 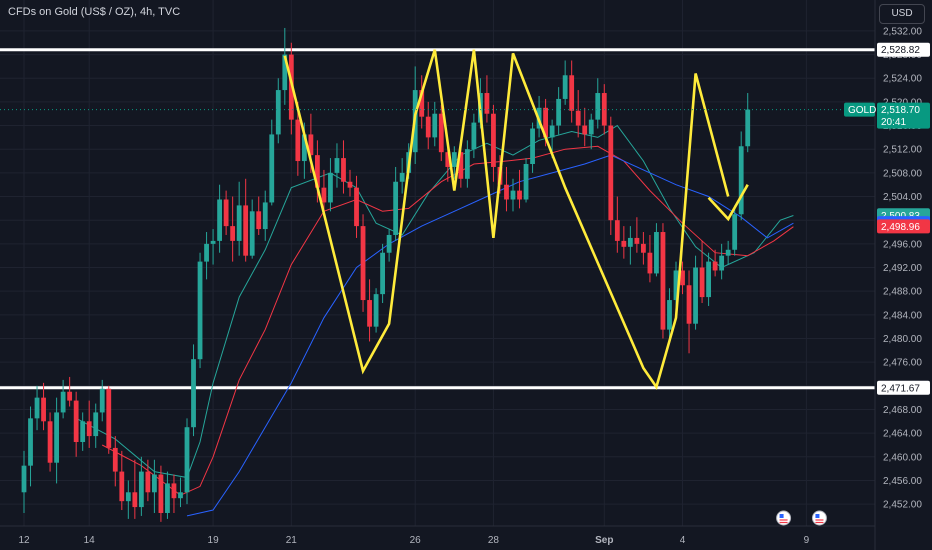 What do you see at coordinates (292, 540) in the screenshot?
I see `time-tick-label: 21` at bounding box center [292, 540].